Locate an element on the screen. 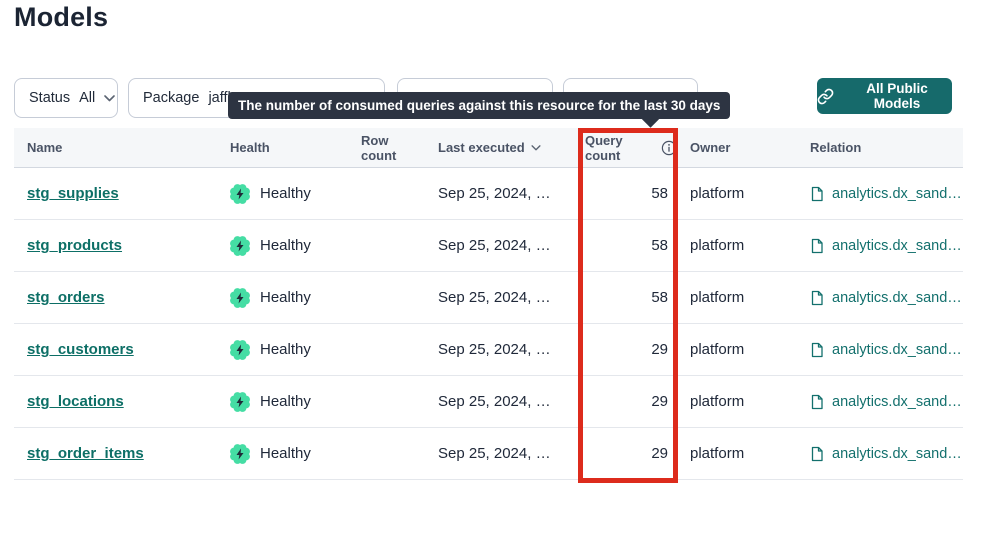  model-link: stg_order_items is located at coordinates (85, 453).